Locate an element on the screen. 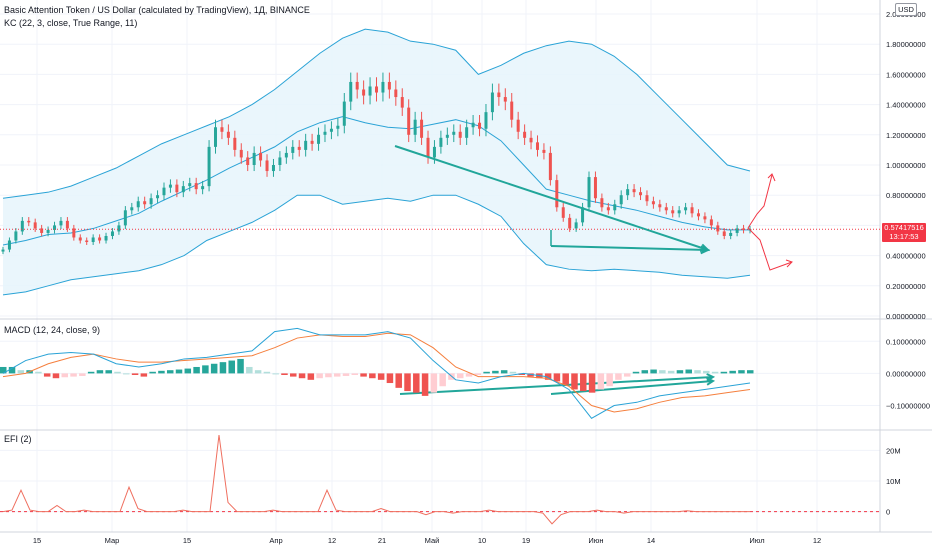 The height and width of the screenshot is (550, 932). macd-signal-line is located at coordinates (376, 372).